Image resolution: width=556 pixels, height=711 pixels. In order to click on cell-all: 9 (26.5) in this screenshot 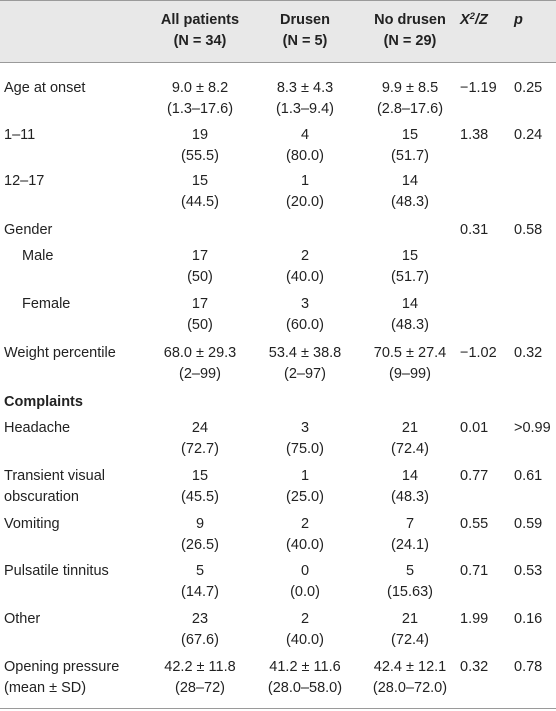, I will do `click(200, 535)`.